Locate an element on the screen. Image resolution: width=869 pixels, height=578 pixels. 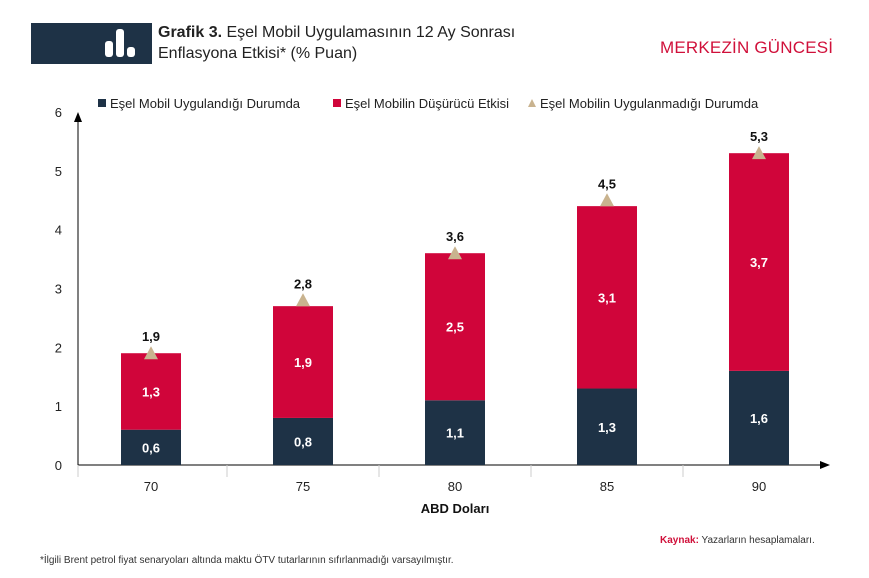
y-tick-label: 2 is located at coordinates (58, 347).